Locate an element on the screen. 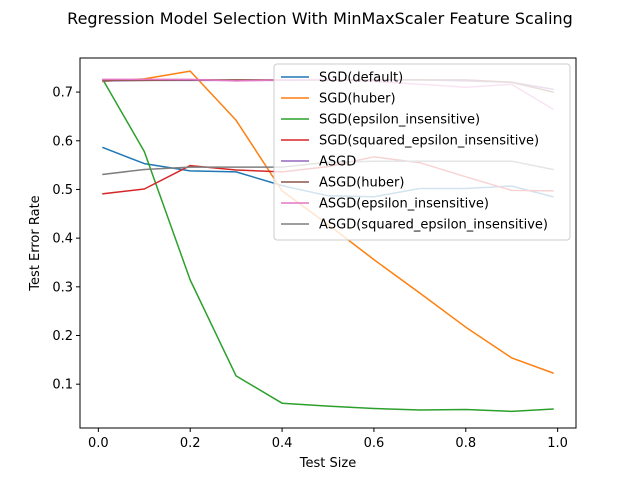 The height and width of the screenshot is (480, 640). x-tick-label: 0.0 is located at coordinates (98, 443).